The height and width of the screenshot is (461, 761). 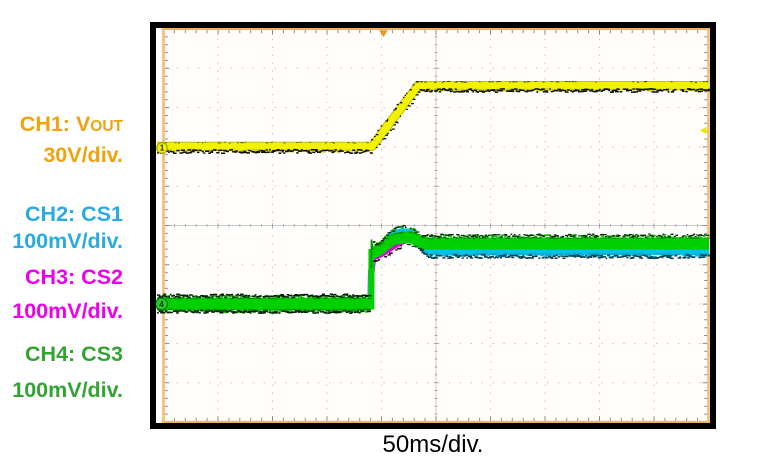 I want to click on svg-text: 4, so click(x=161, y=304).